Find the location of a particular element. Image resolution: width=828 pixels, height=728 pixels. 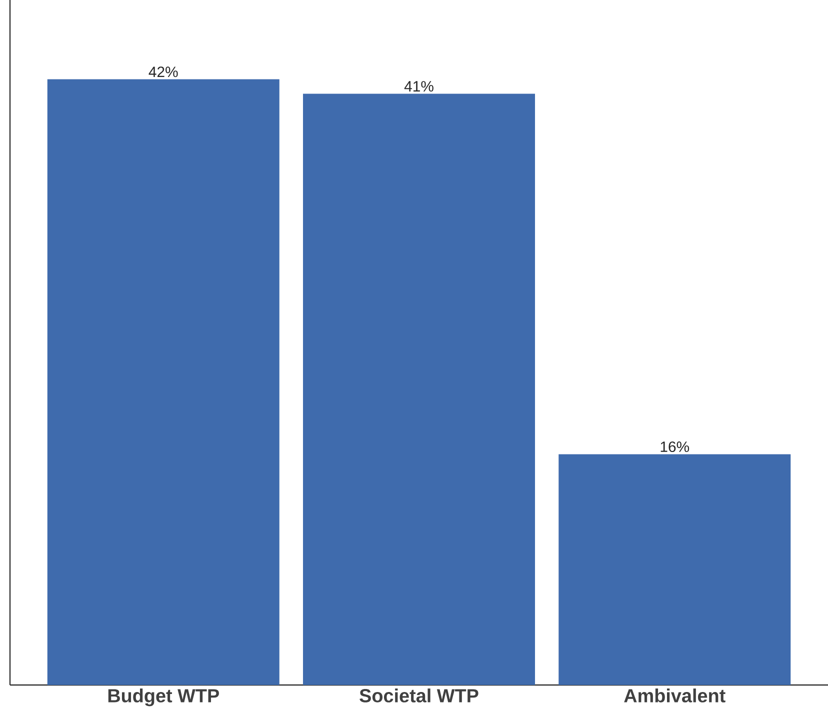

x-tick-label: Ambivalent is located at coordinates (675, 695).